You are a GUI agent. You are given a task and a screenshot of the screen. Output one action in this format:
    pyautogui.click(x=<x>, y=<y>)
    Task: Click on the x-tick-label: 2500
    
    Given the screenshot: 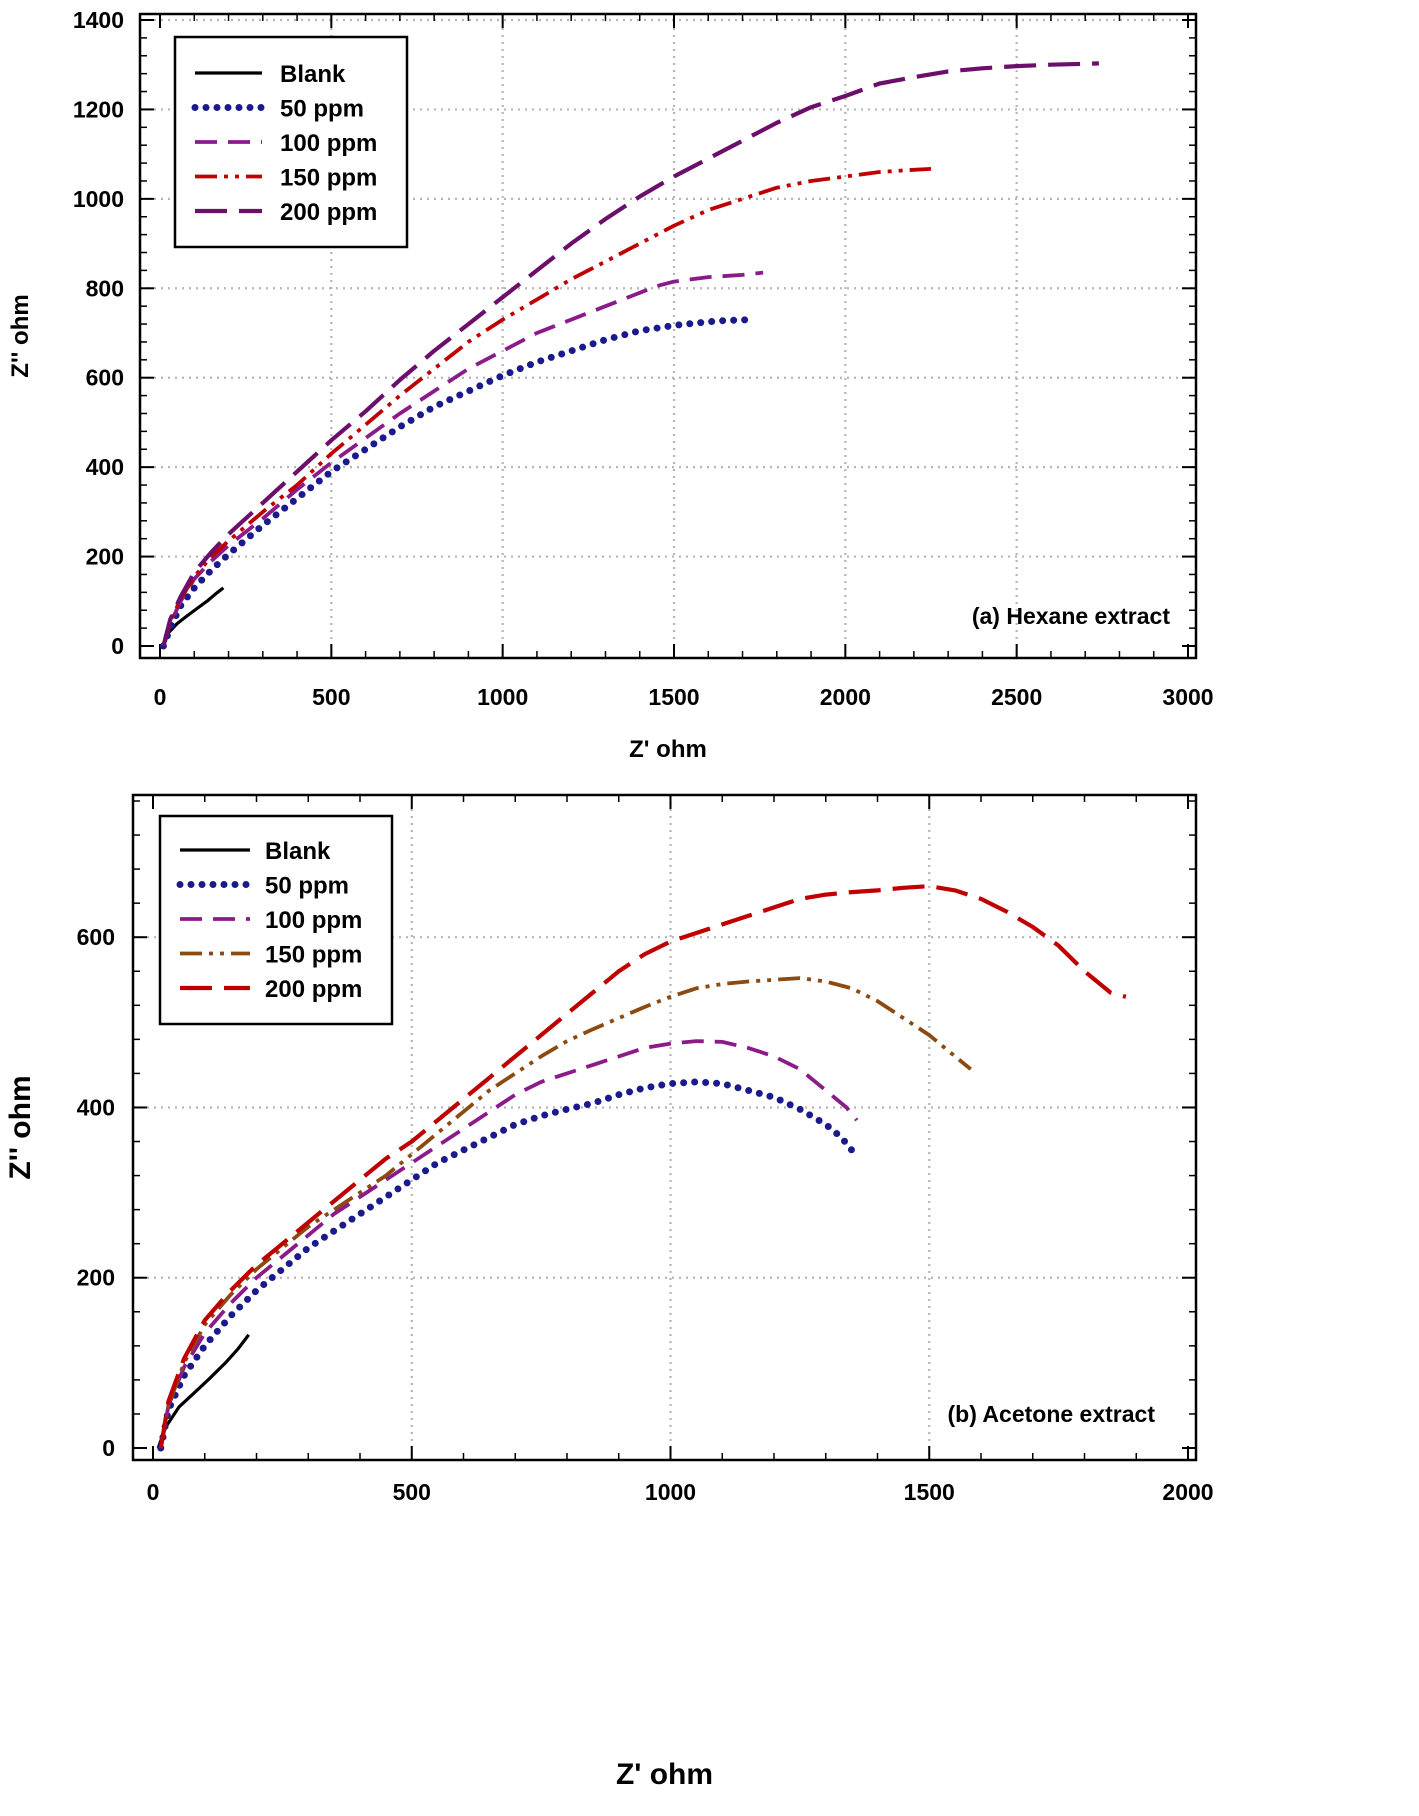 What is the action you would take?
    pyautogui.click(x=1016, y=697)
    